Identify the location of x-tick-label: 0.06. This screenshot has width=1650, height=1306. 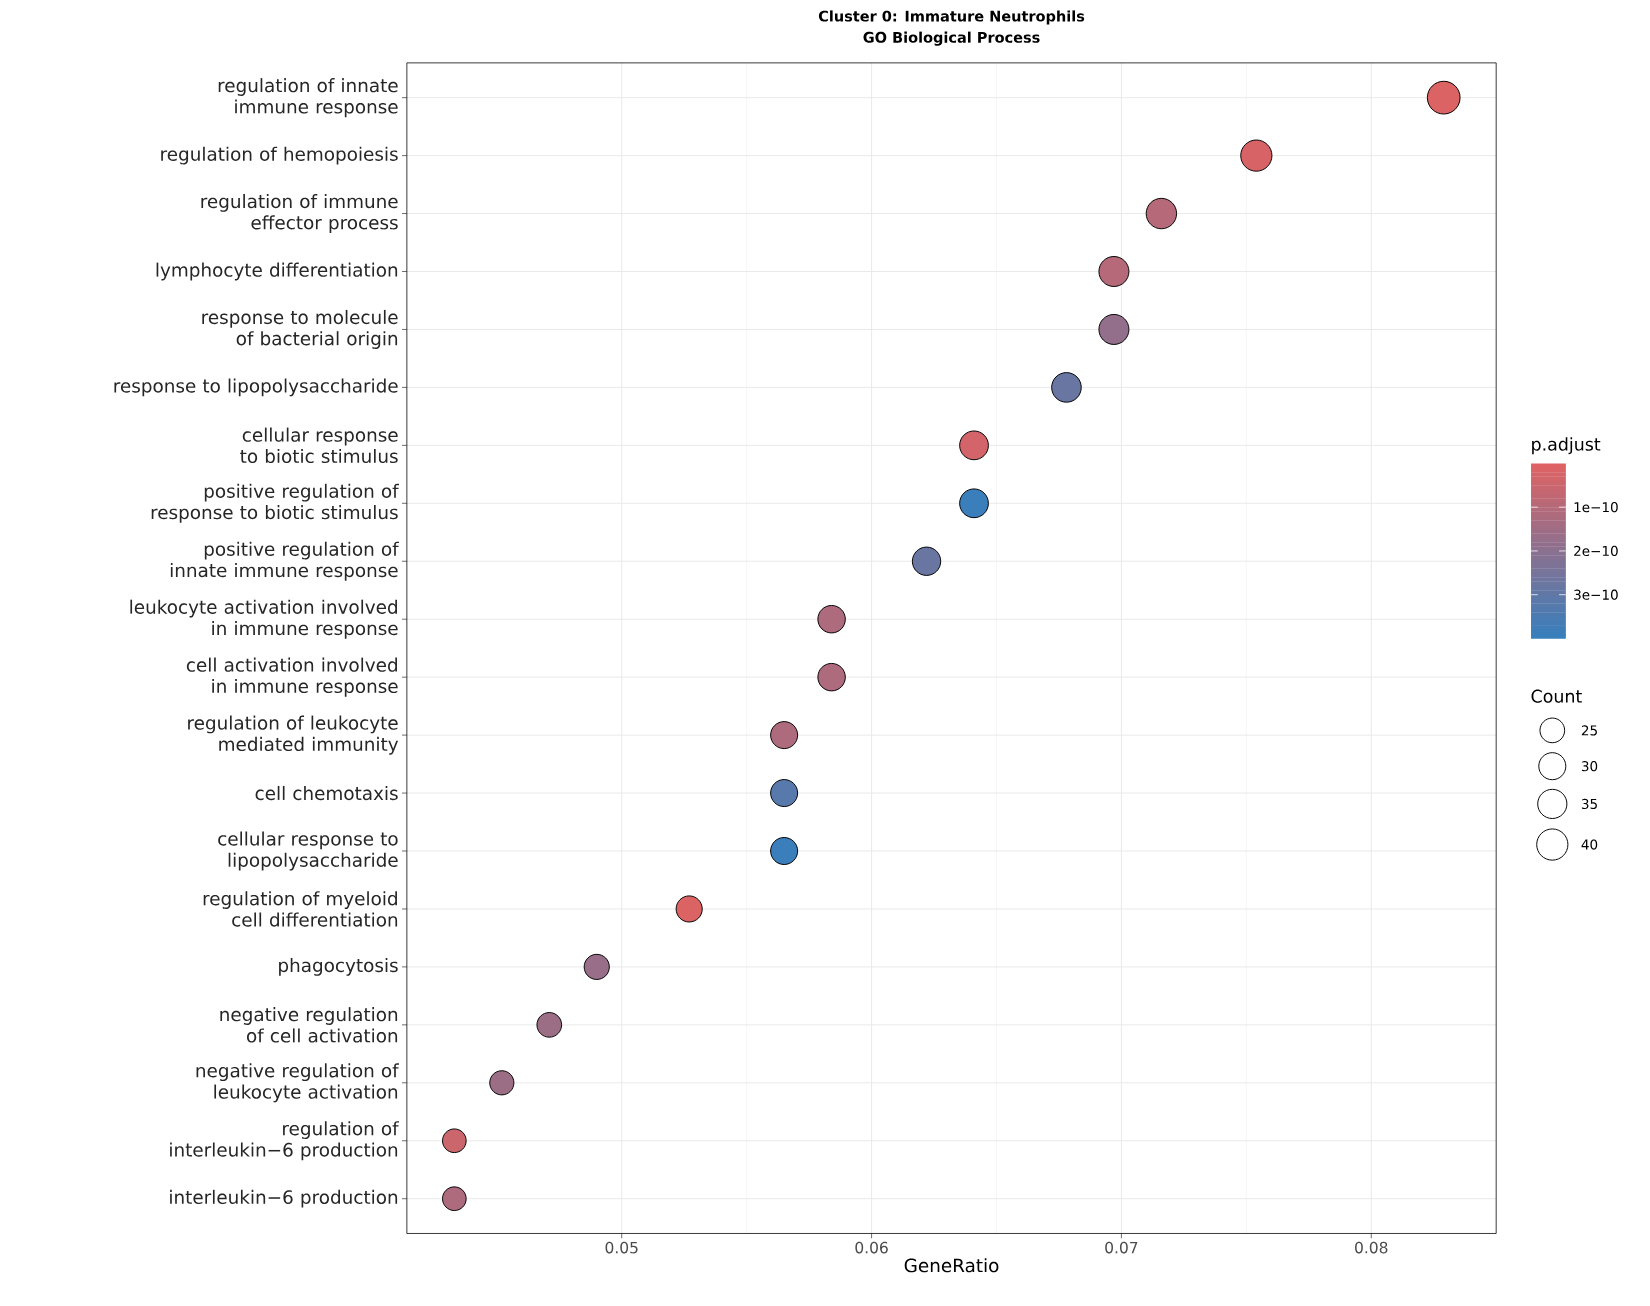
(871, 1247).